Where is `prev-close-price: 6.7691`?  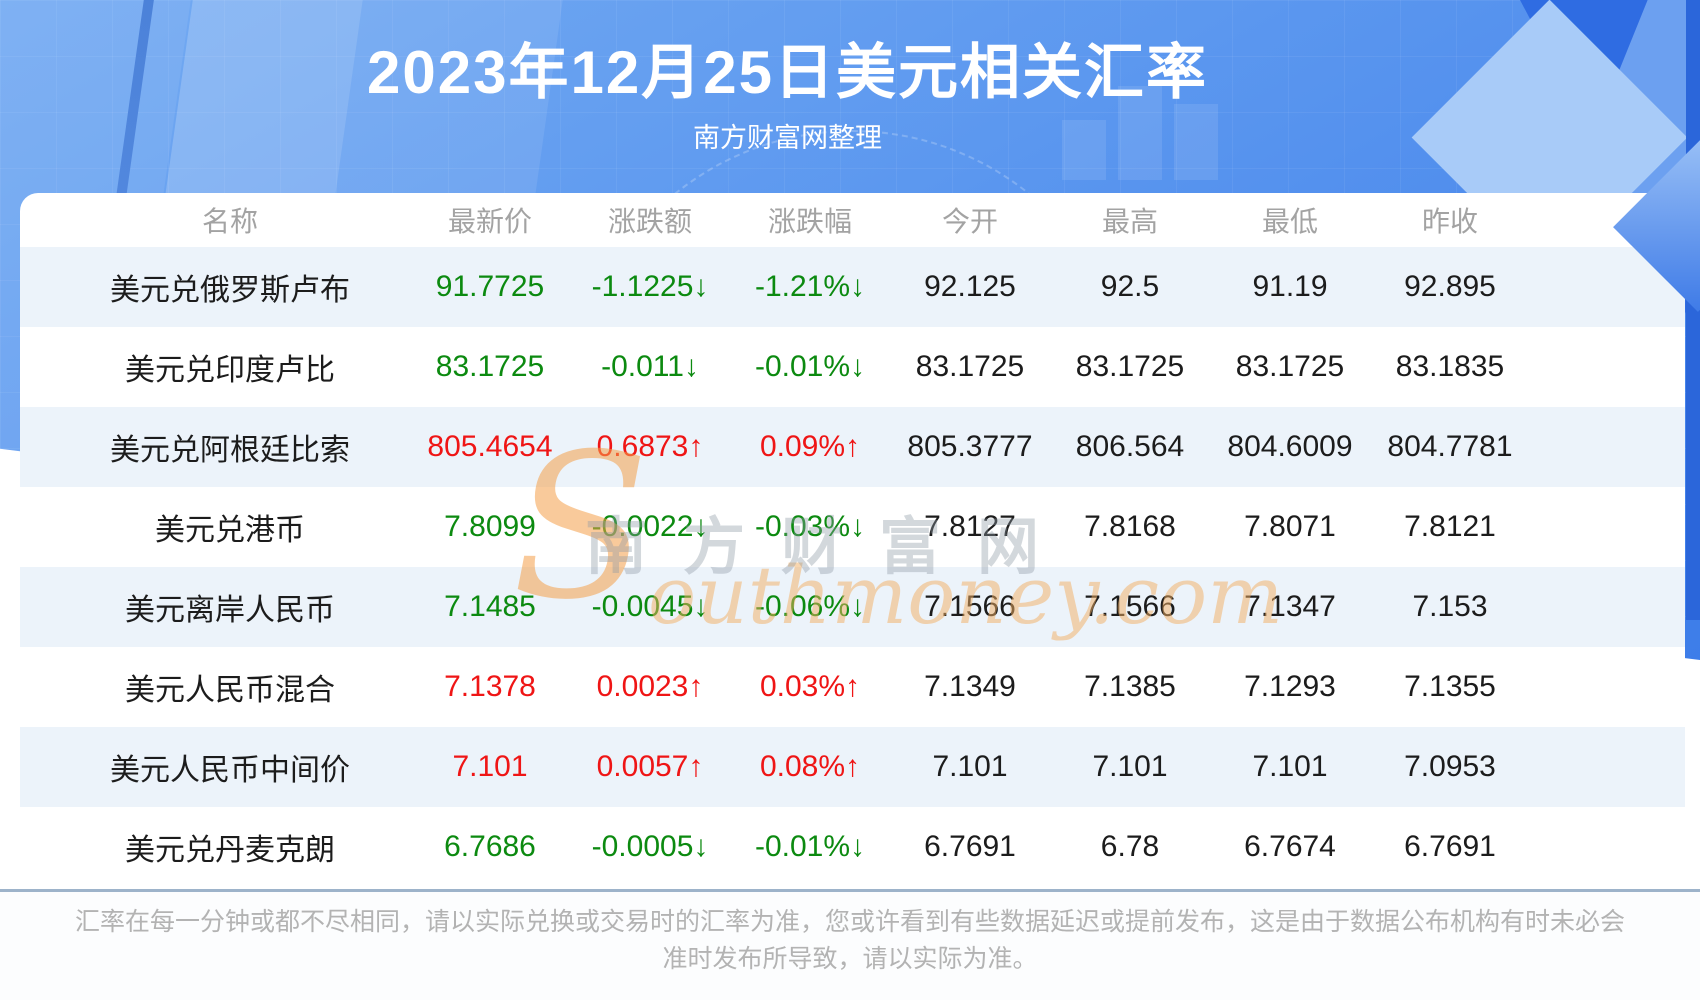 prev-close-price: 6.7691 is located at coordinates (1450, 846).